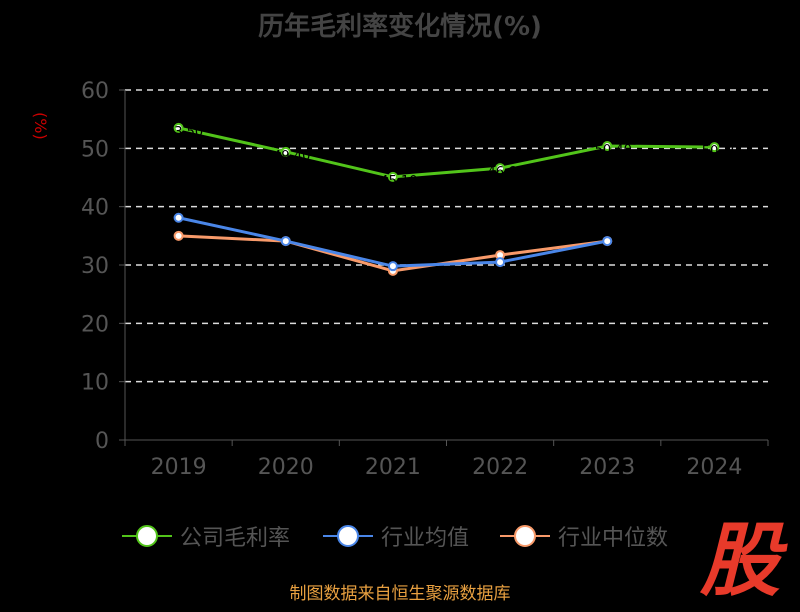 The image size is (800, 612). I want to click on data-label: 53.50, so click(184, 132).